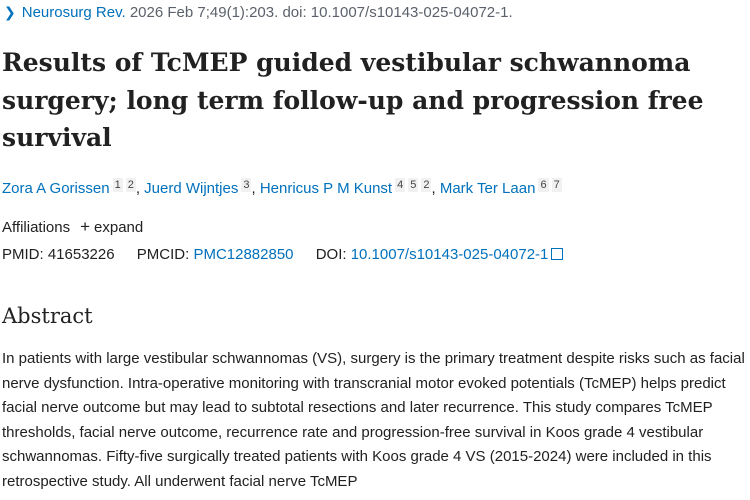  I want to click on author-link: Mark Ter Laan, so click(487, 188).